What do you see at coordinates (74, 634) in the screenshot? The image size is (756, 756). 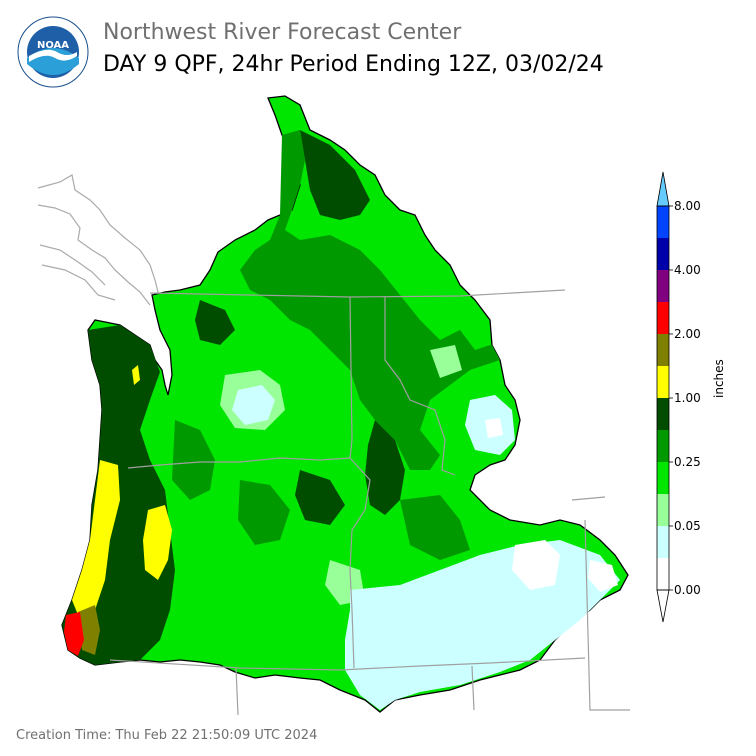 I see `extreme-precip-zone` at bounding box center [74, 634].